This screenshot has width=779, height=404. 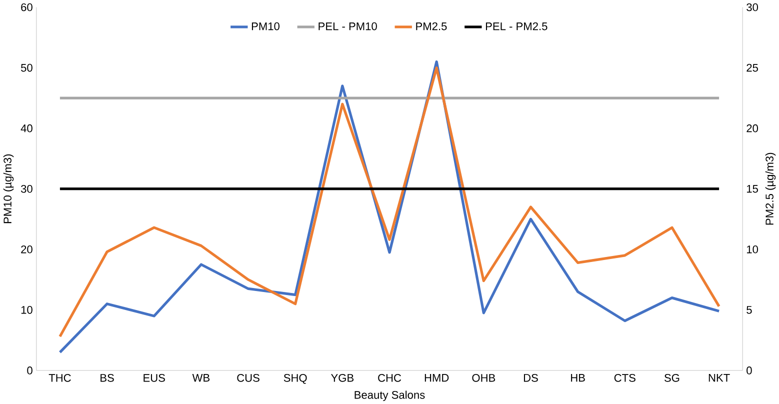 I want to click on x-tick-label: YGB, so click(x=342, y=378).